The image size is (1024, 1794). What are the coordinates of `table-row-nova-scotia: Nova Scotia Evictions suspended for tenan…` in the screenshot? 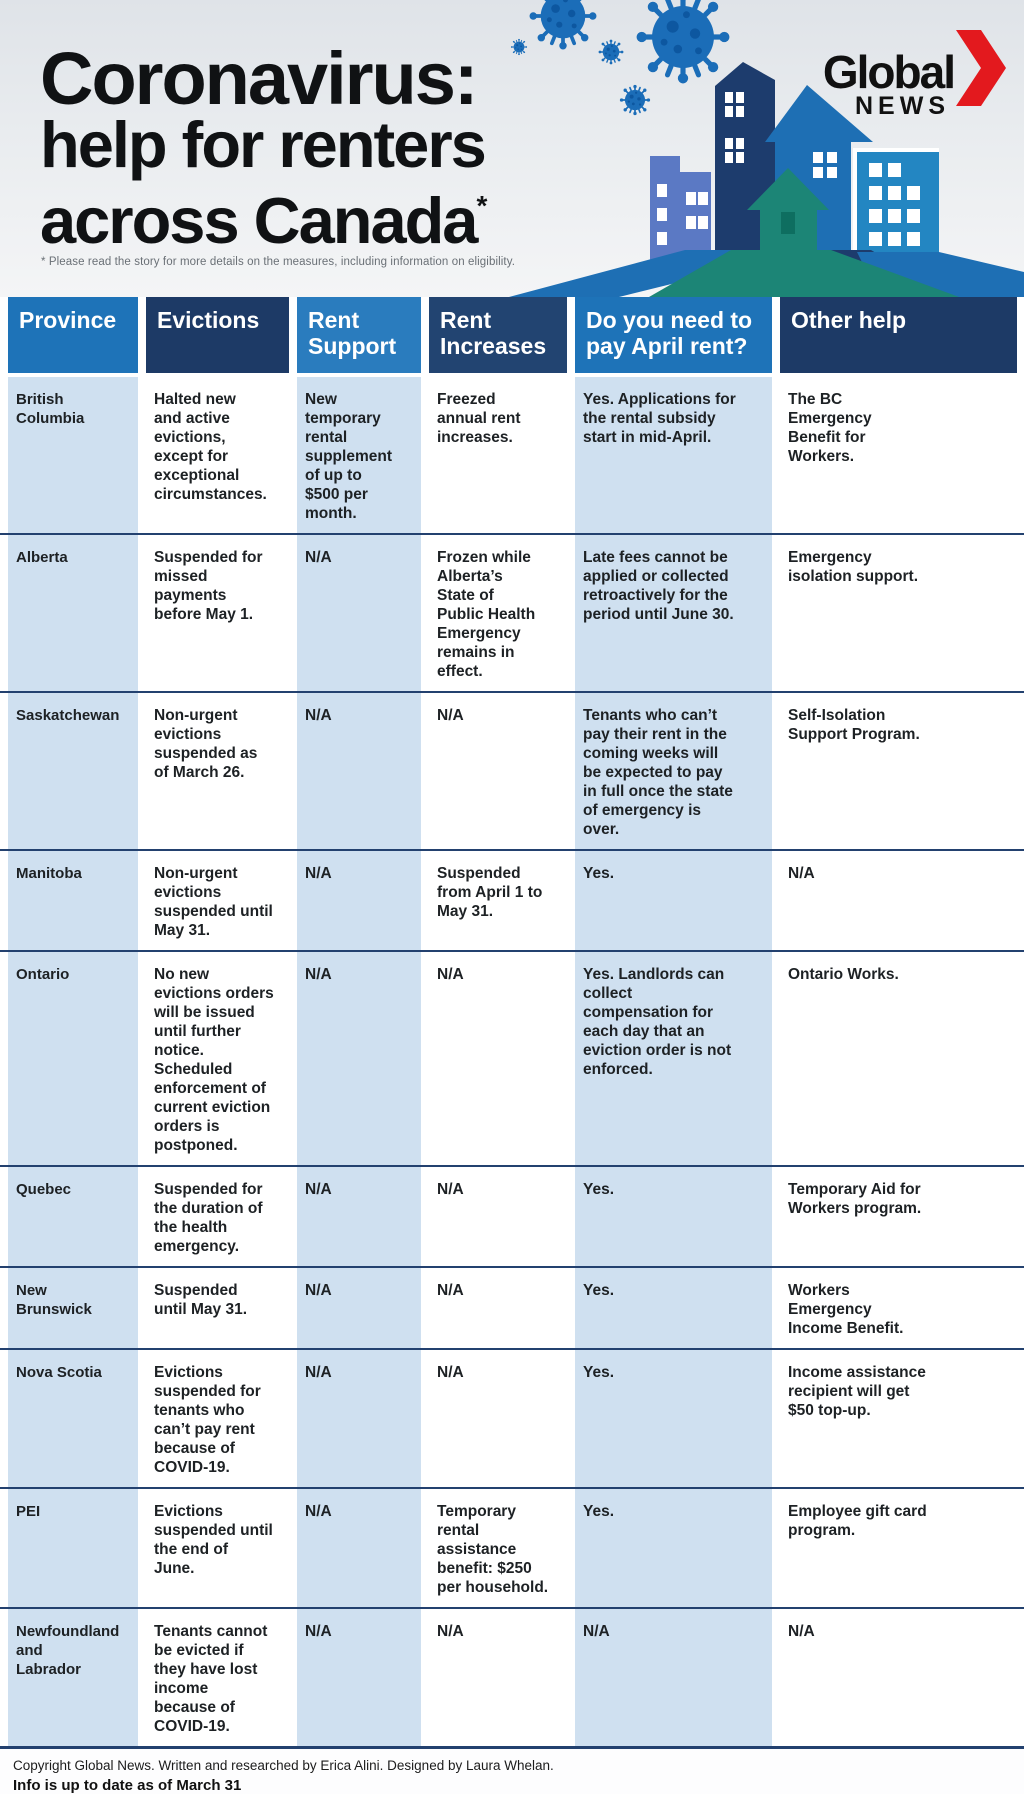 It's located at (512, 1417).